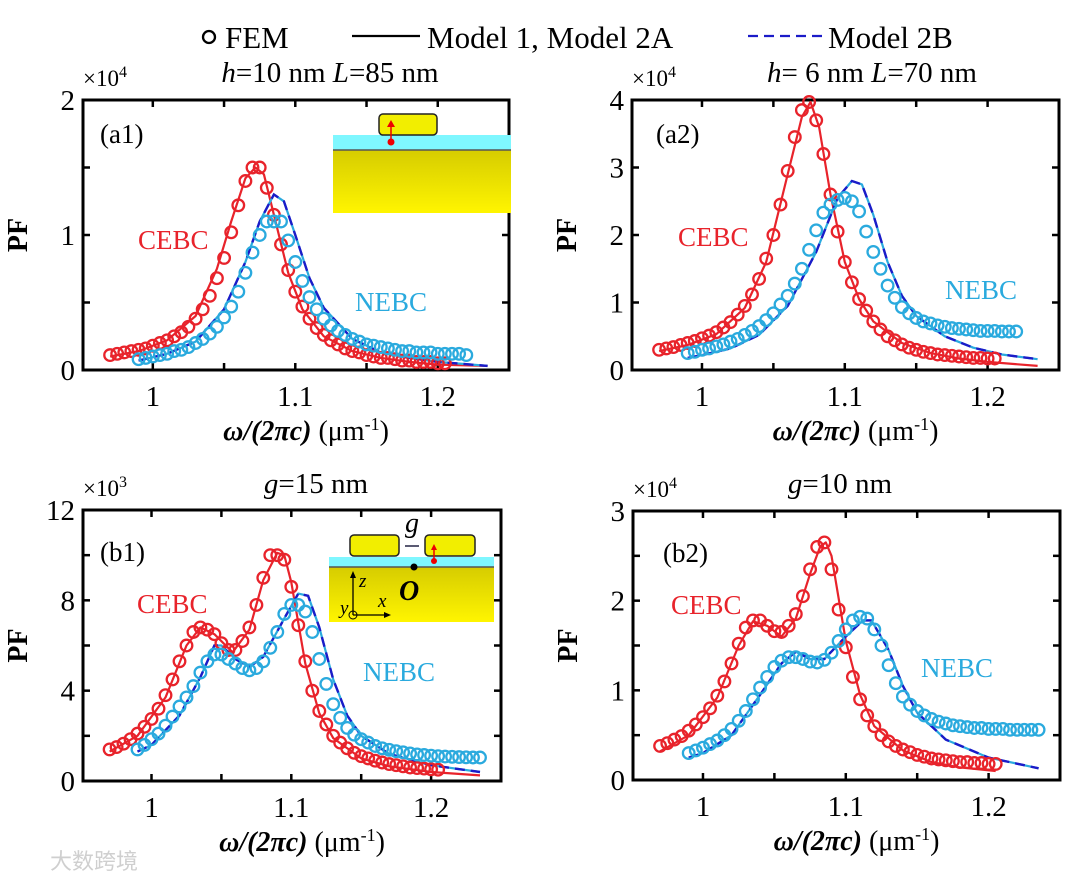 The width and height of the screenshot is (1080, 883). I want to click on title-val-2: =85 nm, so click(394, 73).